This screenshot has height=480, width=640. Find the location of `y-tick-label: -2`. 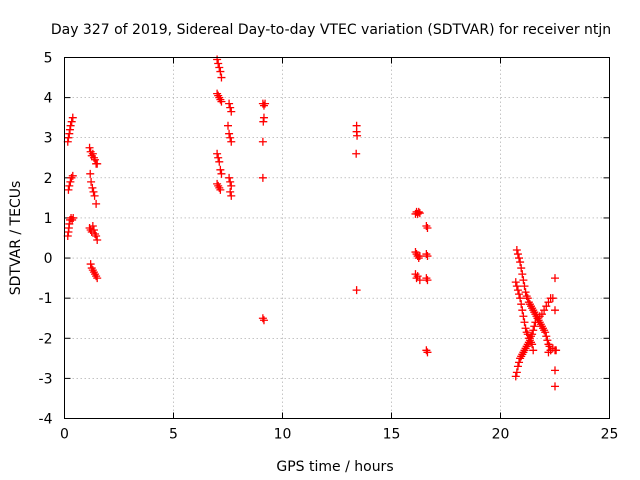

y-tick-label: -2 is located at coordinates (46, 339).